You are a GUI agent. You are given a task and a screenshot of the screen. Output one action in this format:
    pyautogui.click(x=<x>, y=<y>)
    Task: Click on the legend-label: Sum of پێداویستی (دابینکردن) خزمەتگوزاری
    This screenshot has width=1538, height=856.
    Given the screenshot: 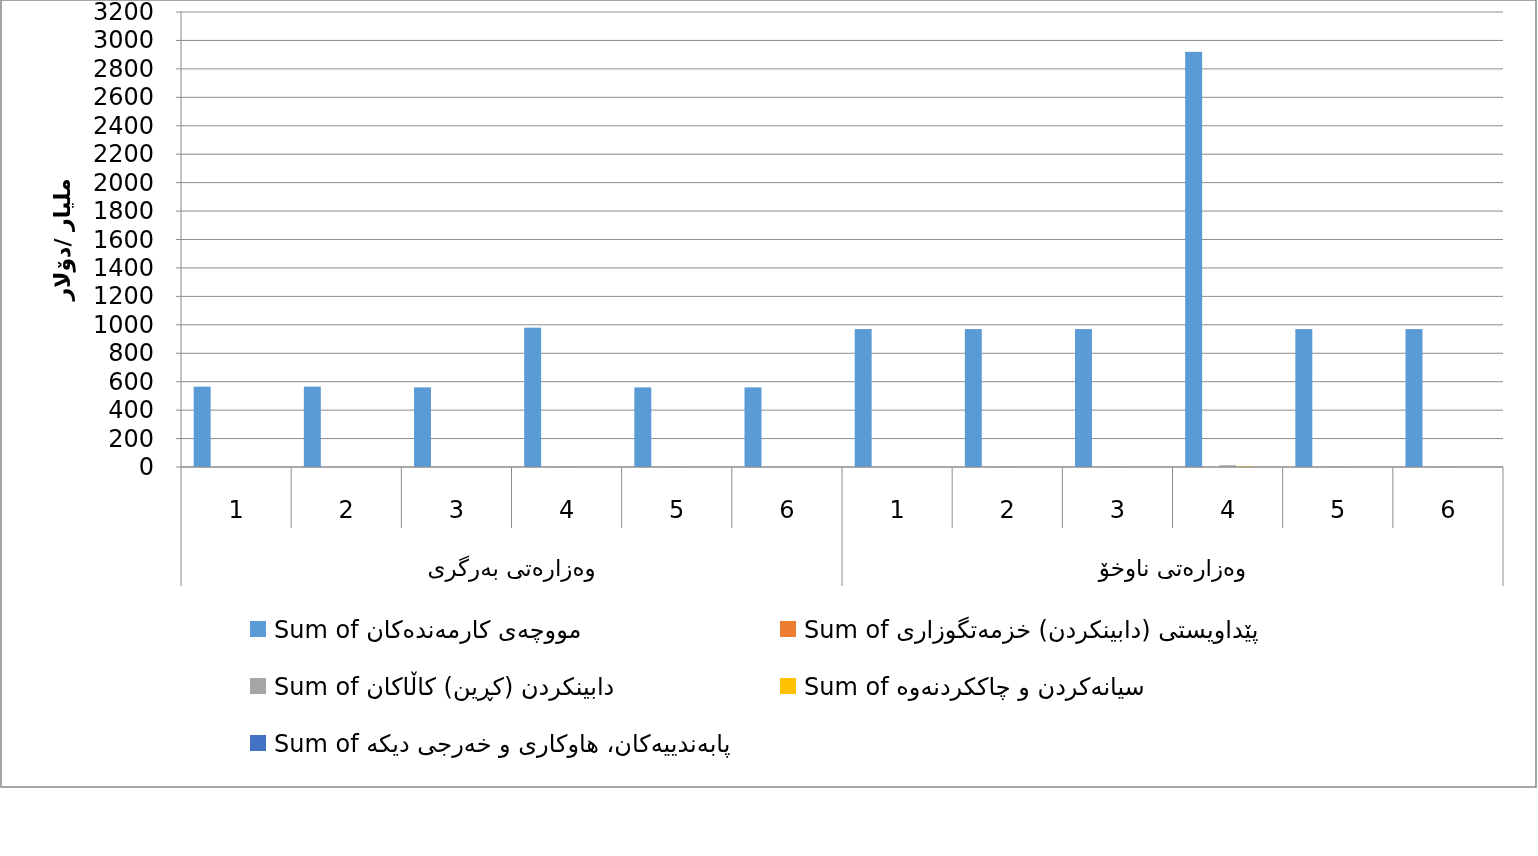 What is the action you would take?
    pyautogui.click(x=1031, y=630)
    